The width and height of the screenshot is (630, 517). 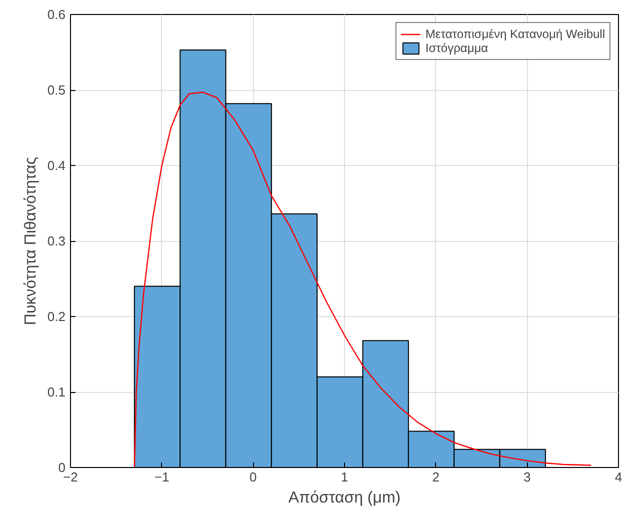 I want to click on y-tick-label: 0.4, so click(x=56, y=165).